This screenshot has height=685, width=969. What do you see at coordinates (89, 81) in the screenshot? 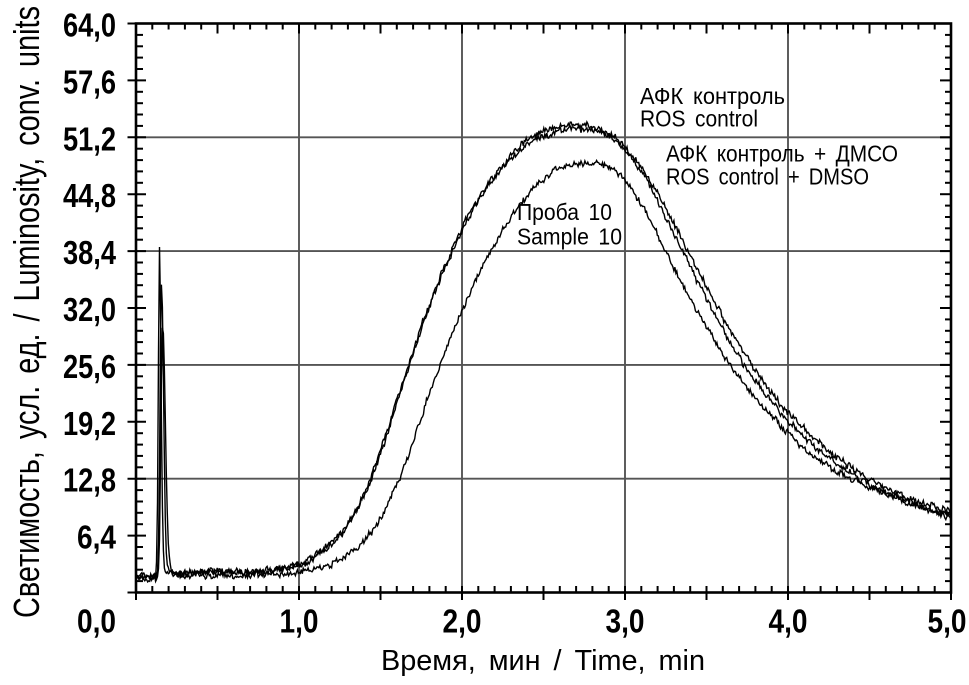
I see `svg-text: 57,6` at bounding box center [89, 81].